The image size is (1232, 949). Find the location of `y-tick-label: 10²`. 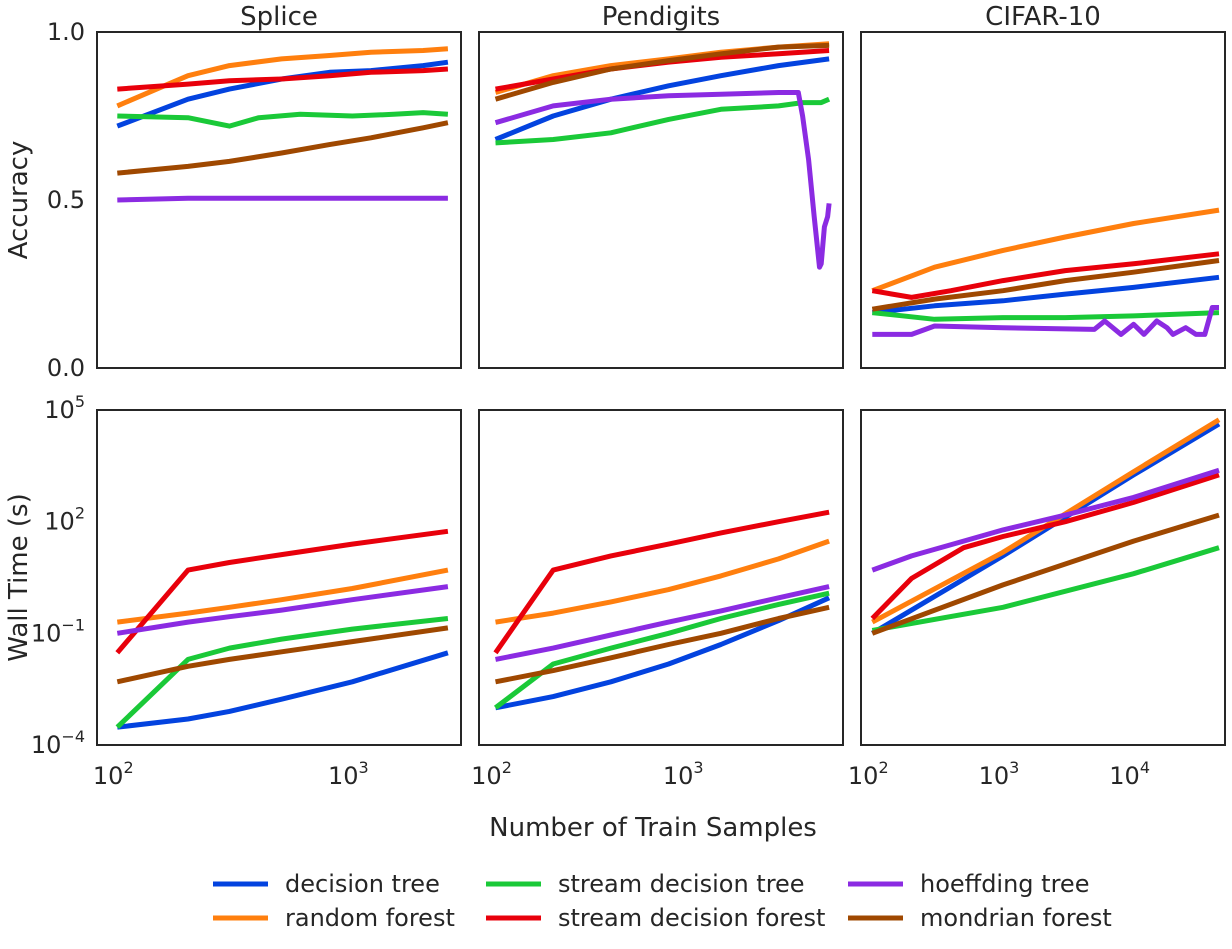

y-tick-label: 10² is located at coordinates (64, 520).